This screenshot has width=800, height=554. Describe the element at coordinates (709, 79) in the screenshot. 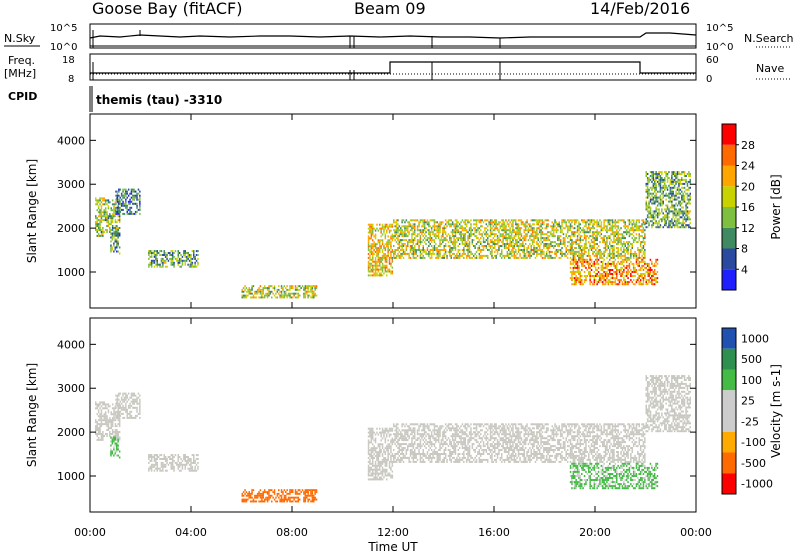

I see `nave-tick-bottom: 0` at that location.